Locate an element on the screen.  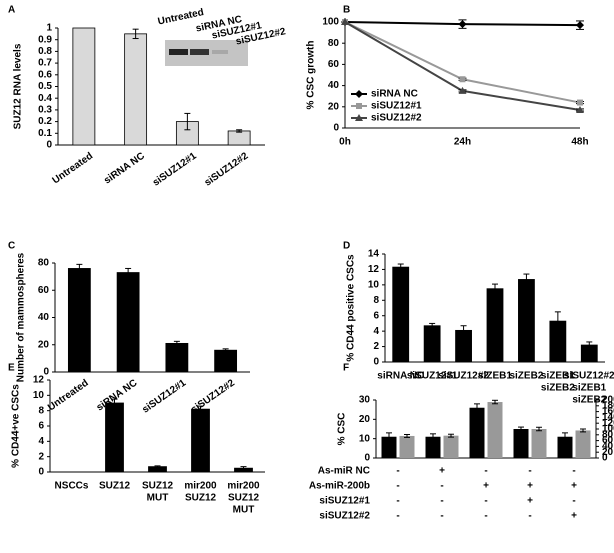
y-tick-label: 120 is located at coordinates (608, 423).